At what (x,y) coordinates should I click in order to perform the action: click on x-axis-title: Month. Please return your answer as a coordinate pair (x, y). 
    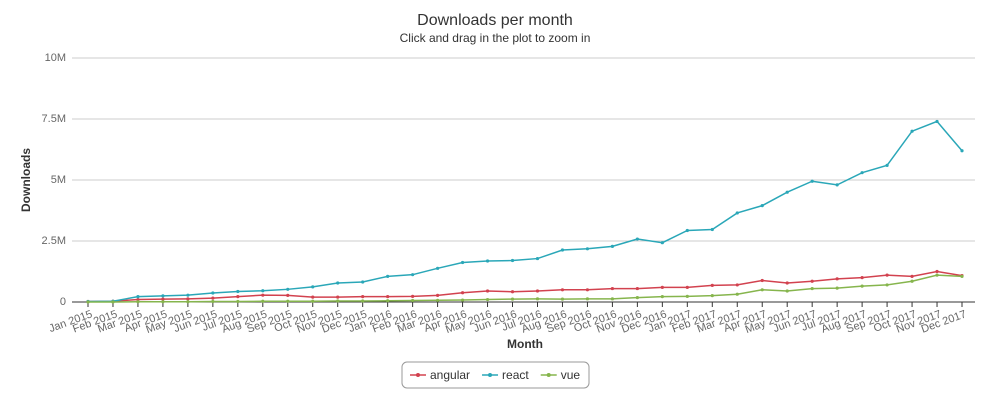
    Looking at the image, I should click on (525, 344).